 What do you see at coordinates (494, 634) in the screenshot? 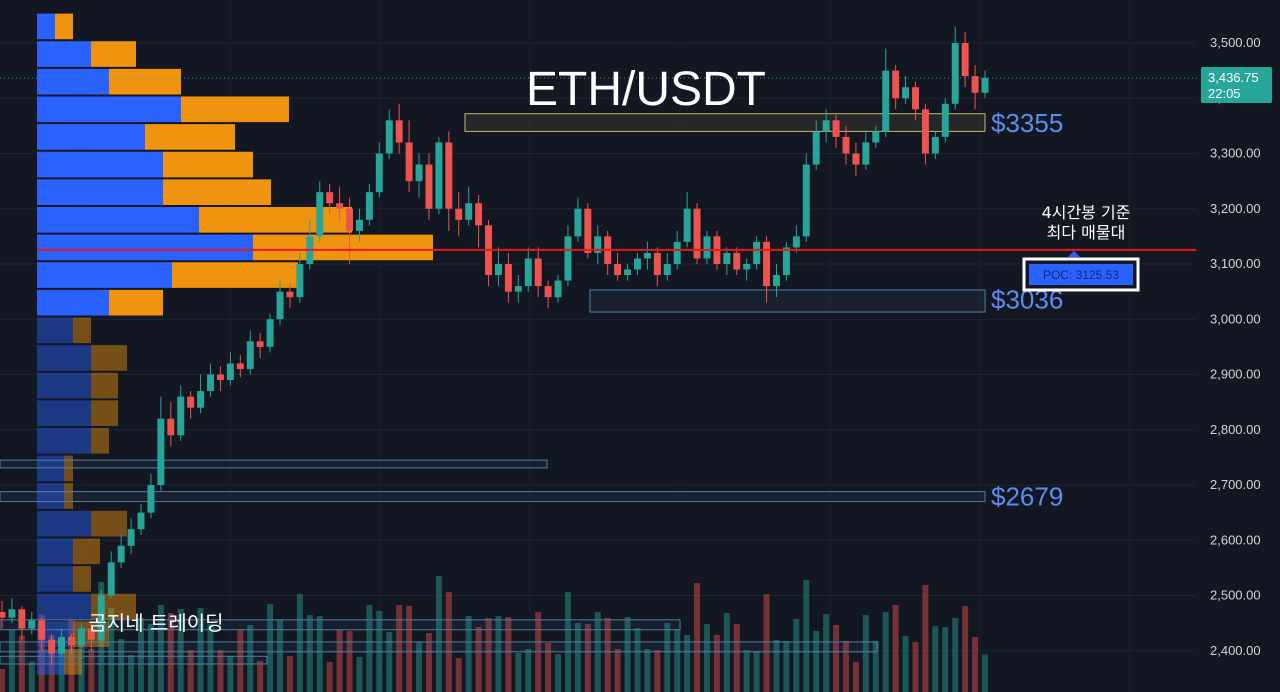
I see `volume-bars` at bounding box center [494, 634].